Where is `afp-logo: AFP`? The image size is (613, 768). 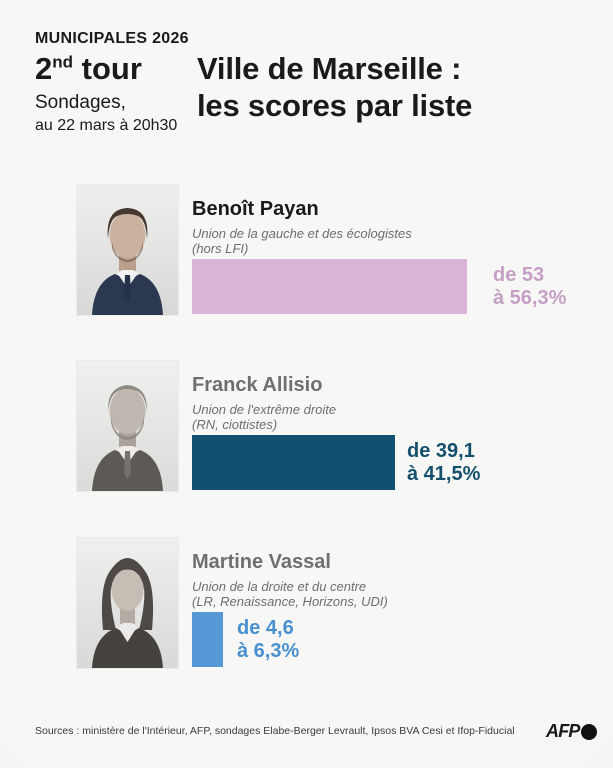
afp-logo: AFP is located at coordinates (571, 731).